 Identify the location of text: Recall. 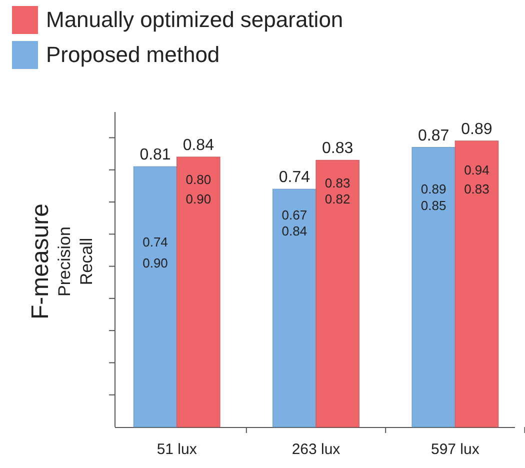
(86, 262).